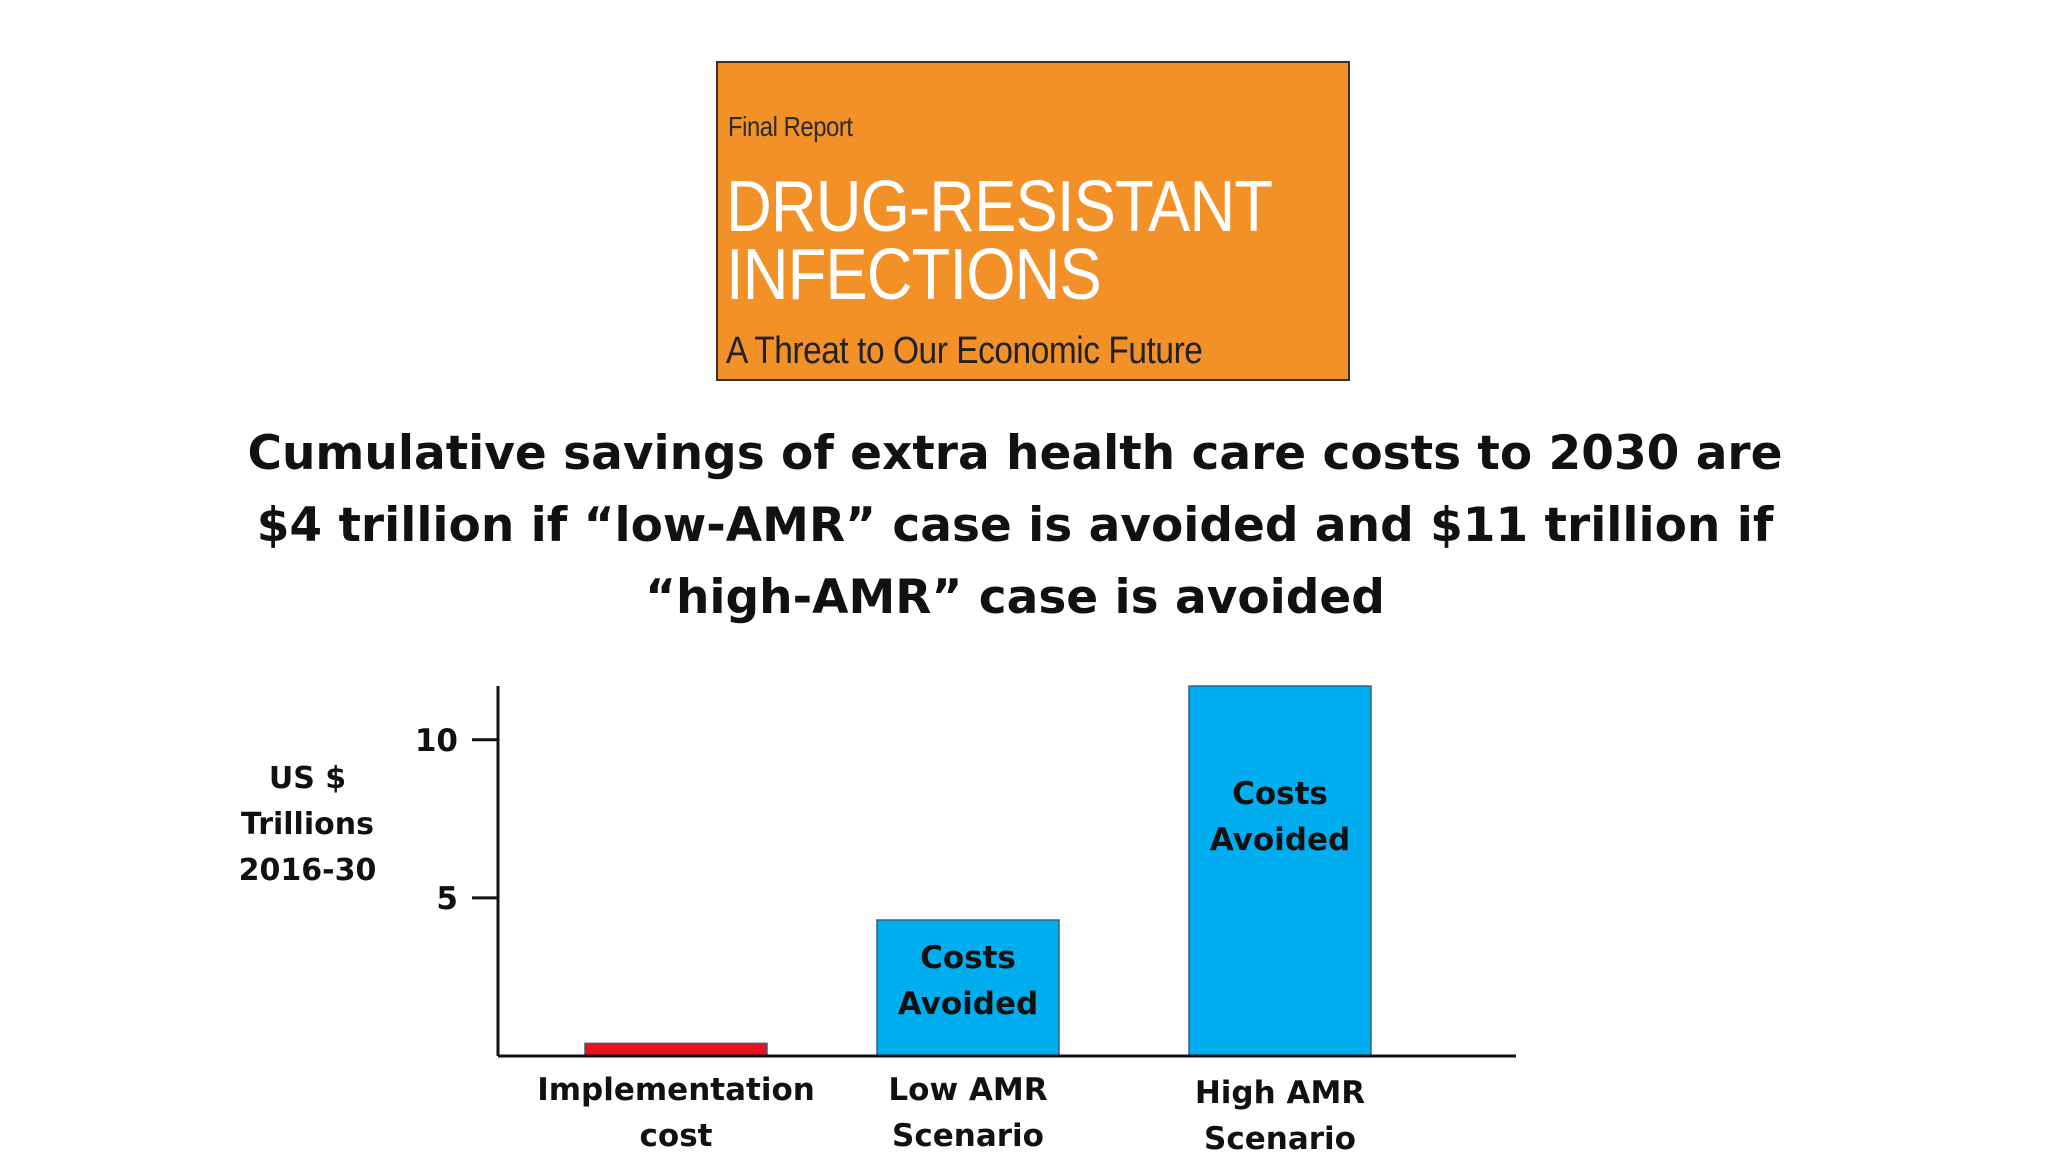 The width and height of the screenshot is (2048, 1152). Describe the element at coordinates (447, 899) in the screenshot. I see `y-tick-label-0: 5` at that location.